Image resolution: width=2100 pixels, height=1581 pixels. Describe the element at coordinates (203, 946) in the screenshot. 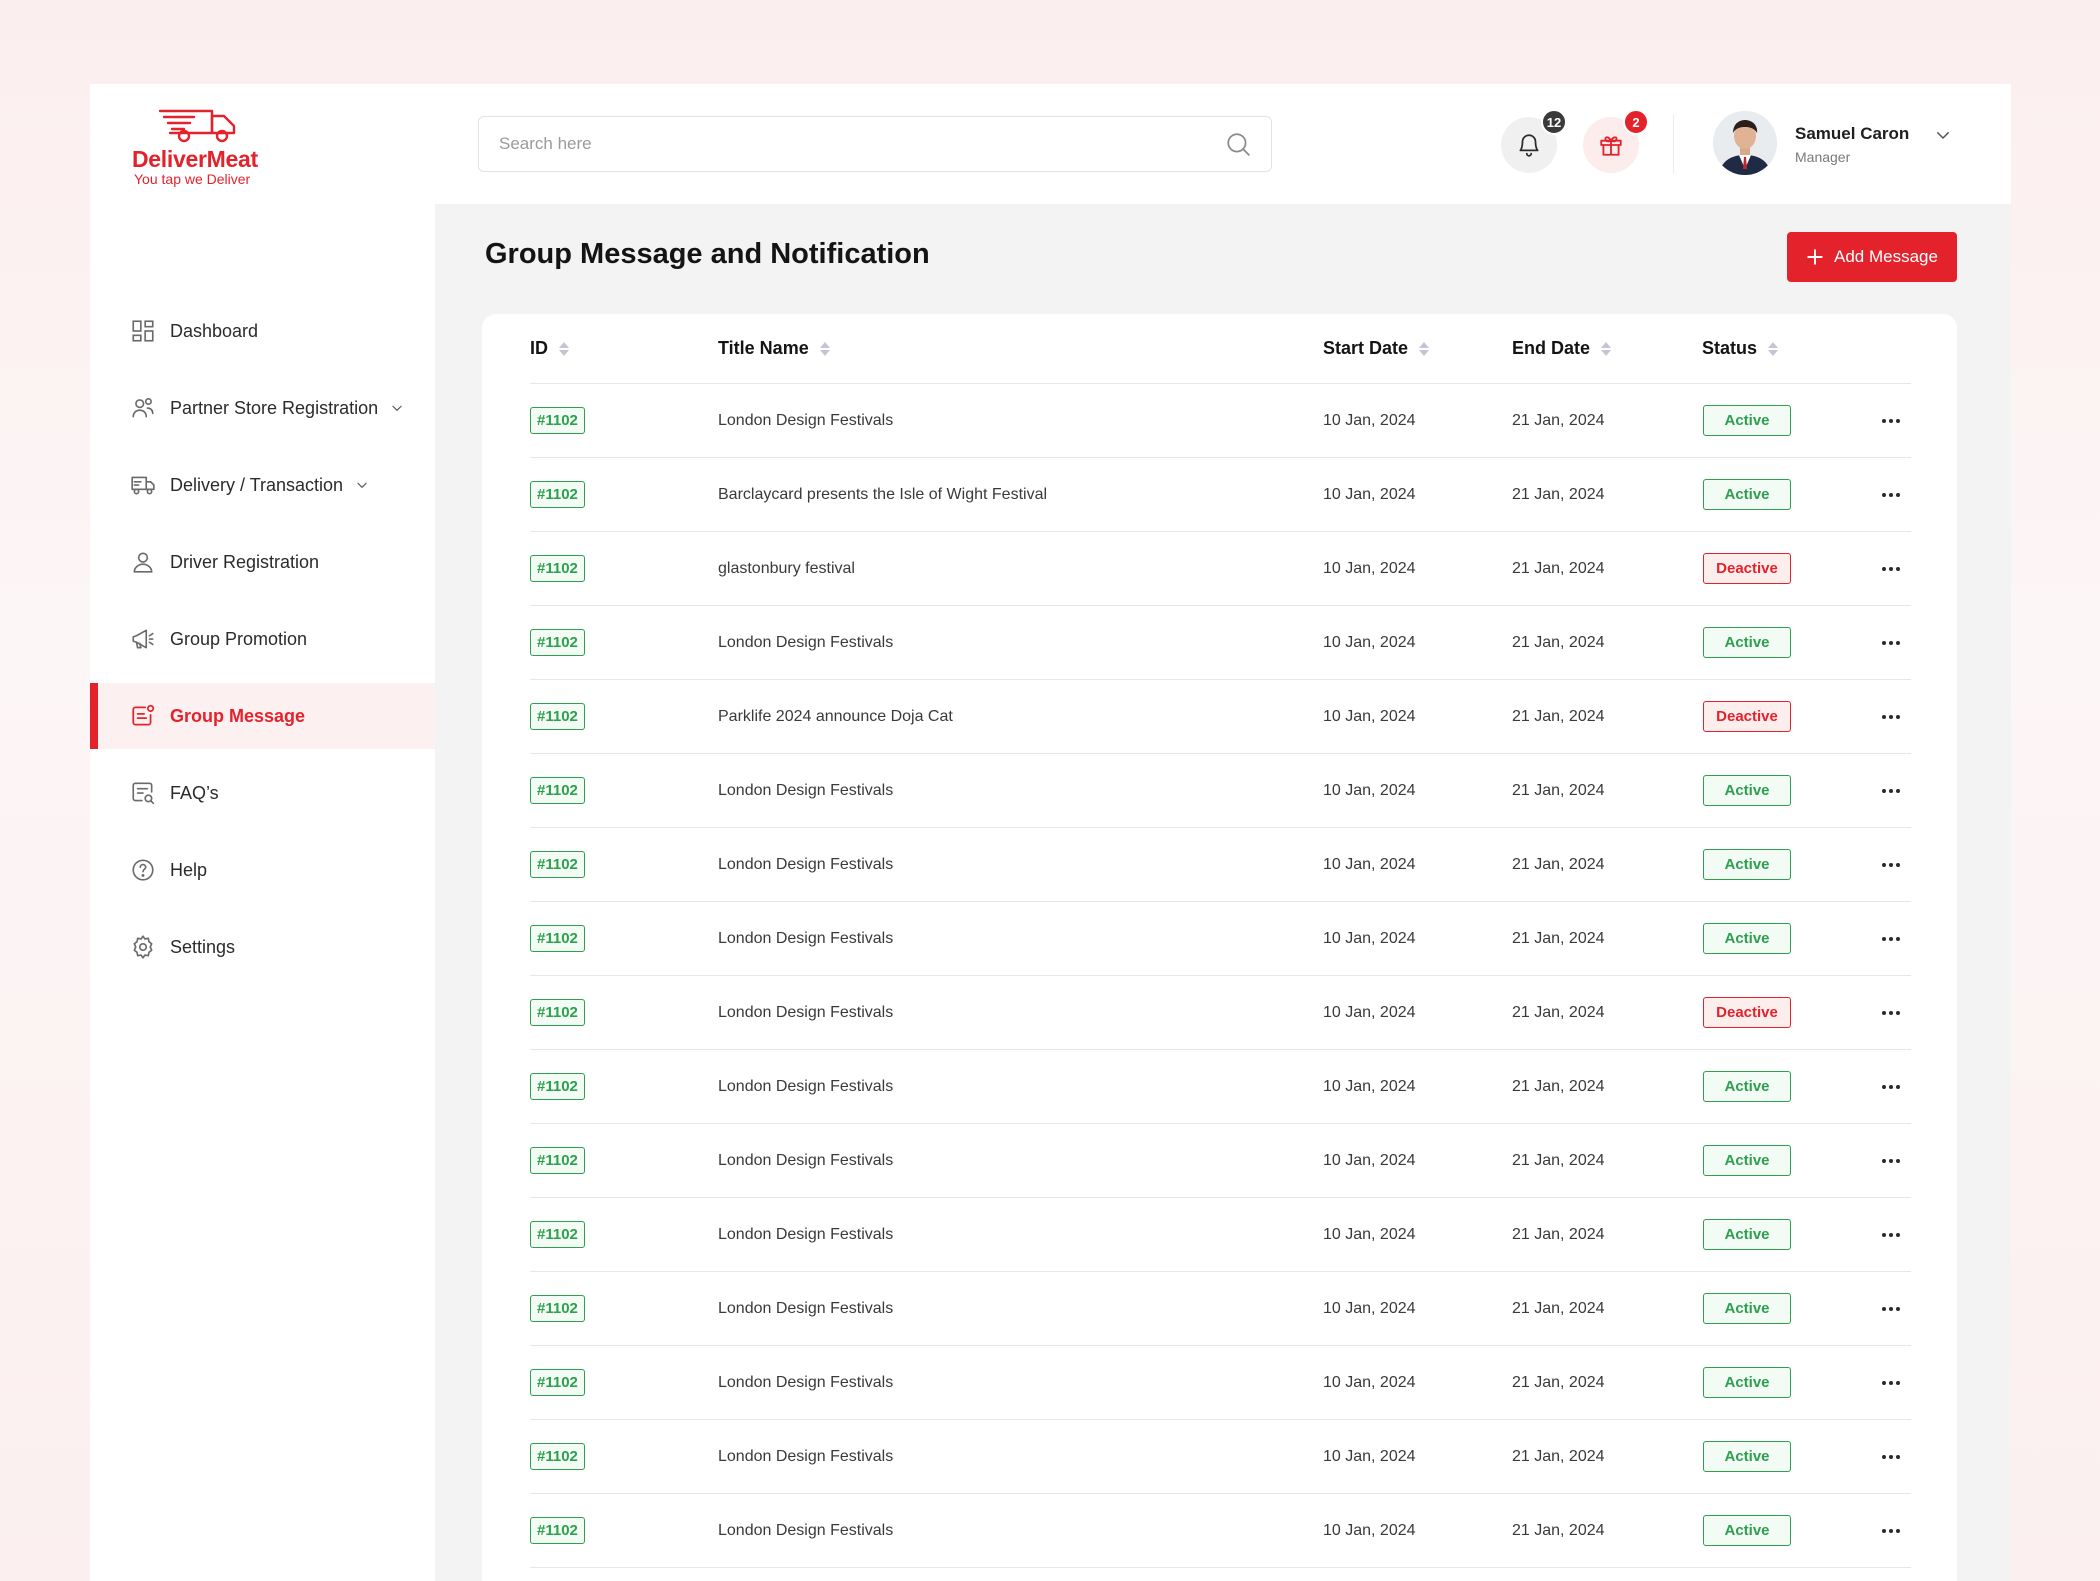

I see `sidebar-item-label: Settings` at that location.